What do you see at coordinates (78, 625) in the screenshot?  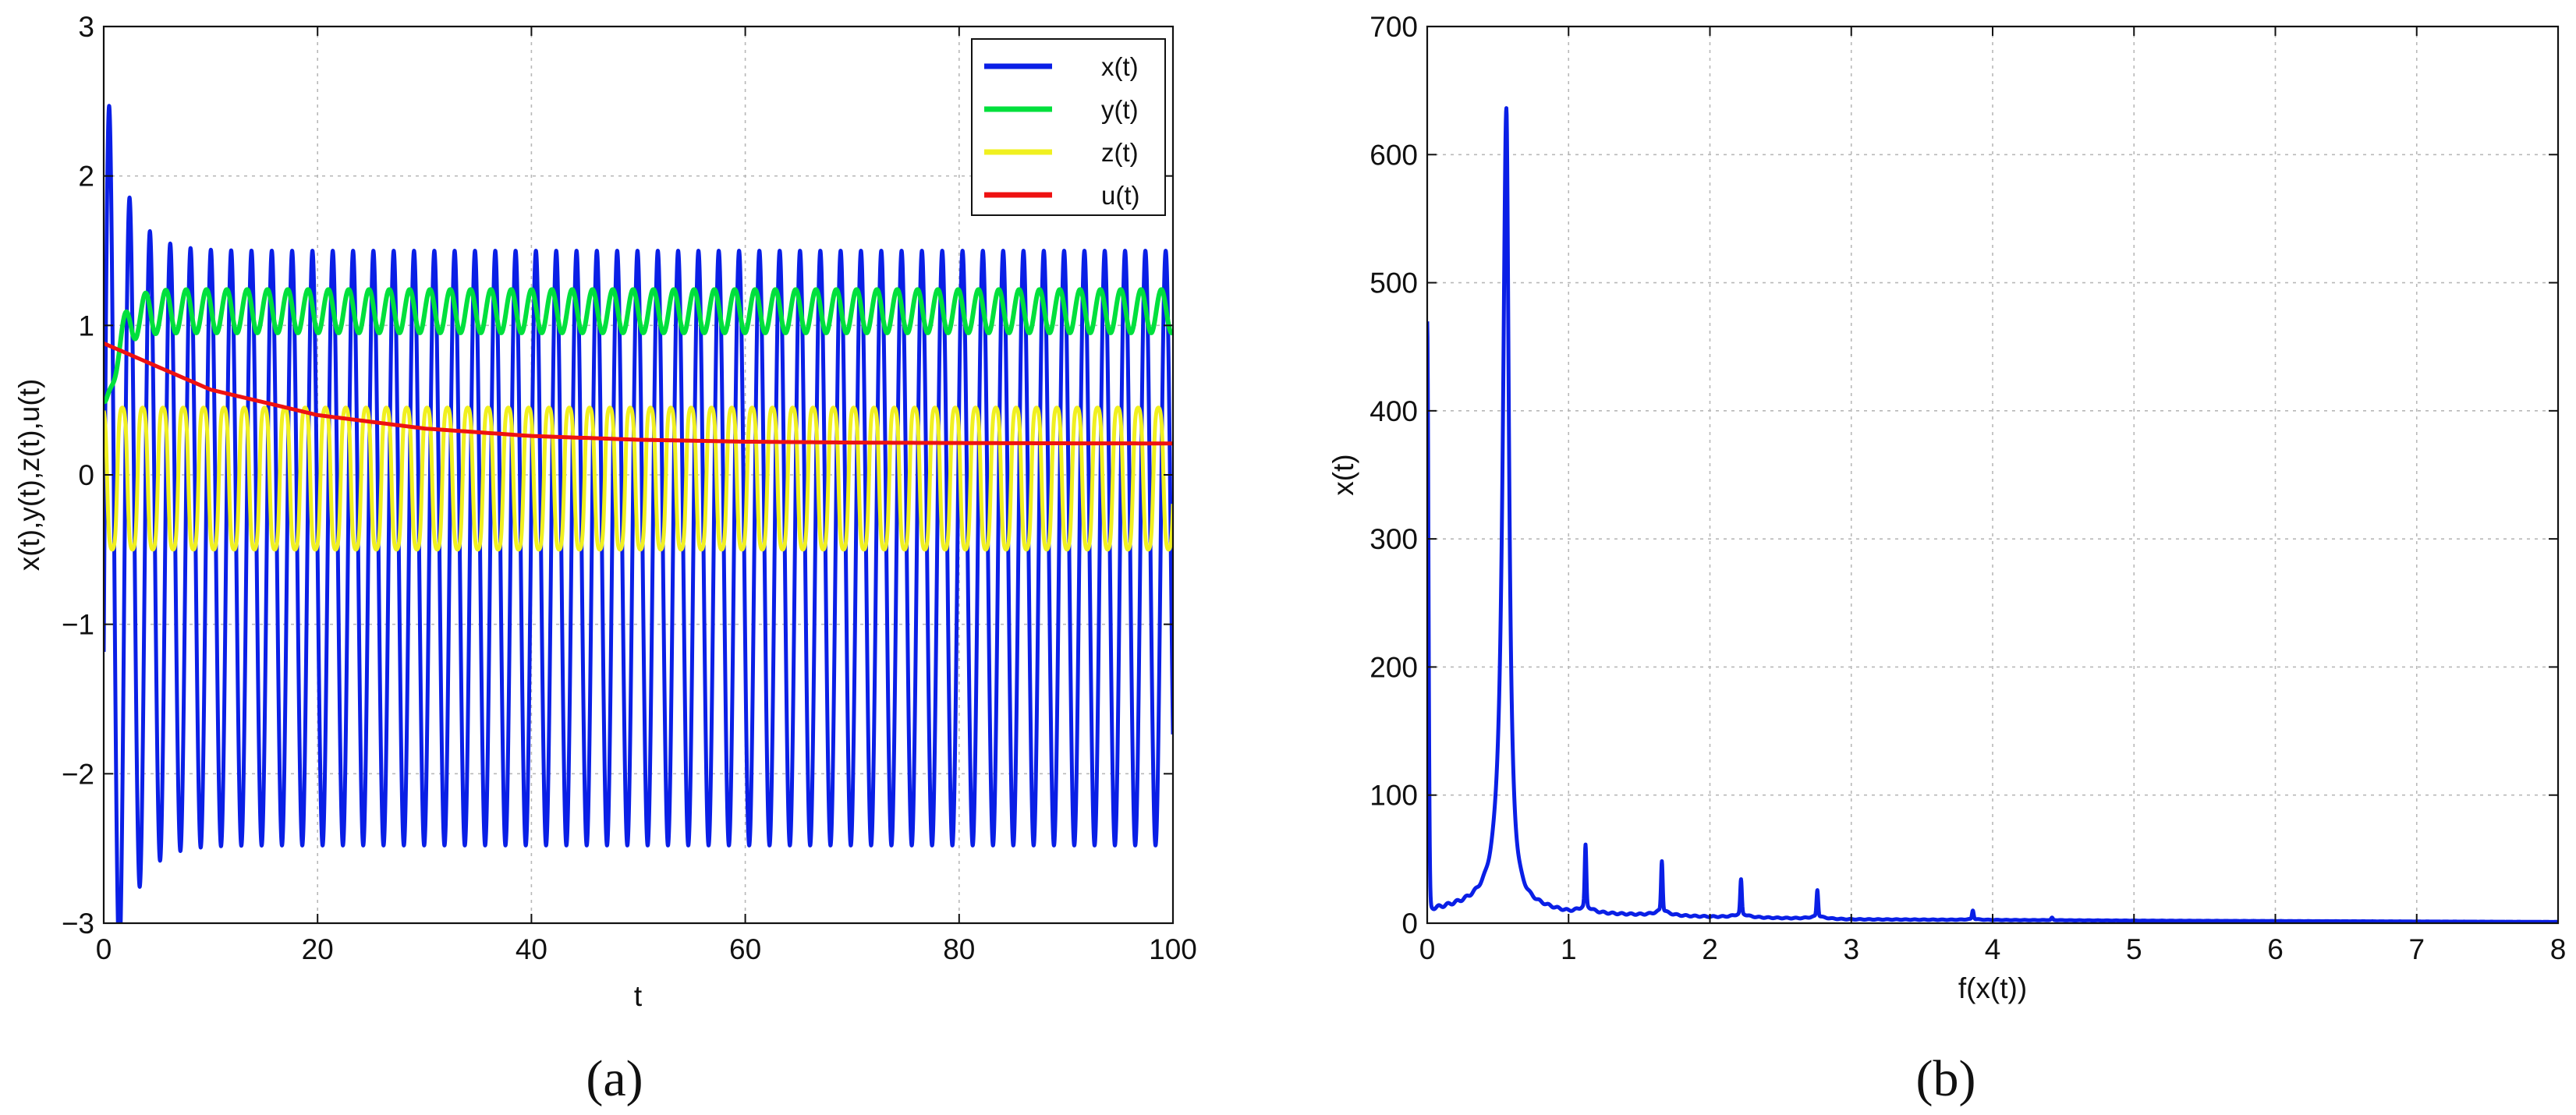 I see `y-tick-label-a: −1` at bounding box center [78, 625].